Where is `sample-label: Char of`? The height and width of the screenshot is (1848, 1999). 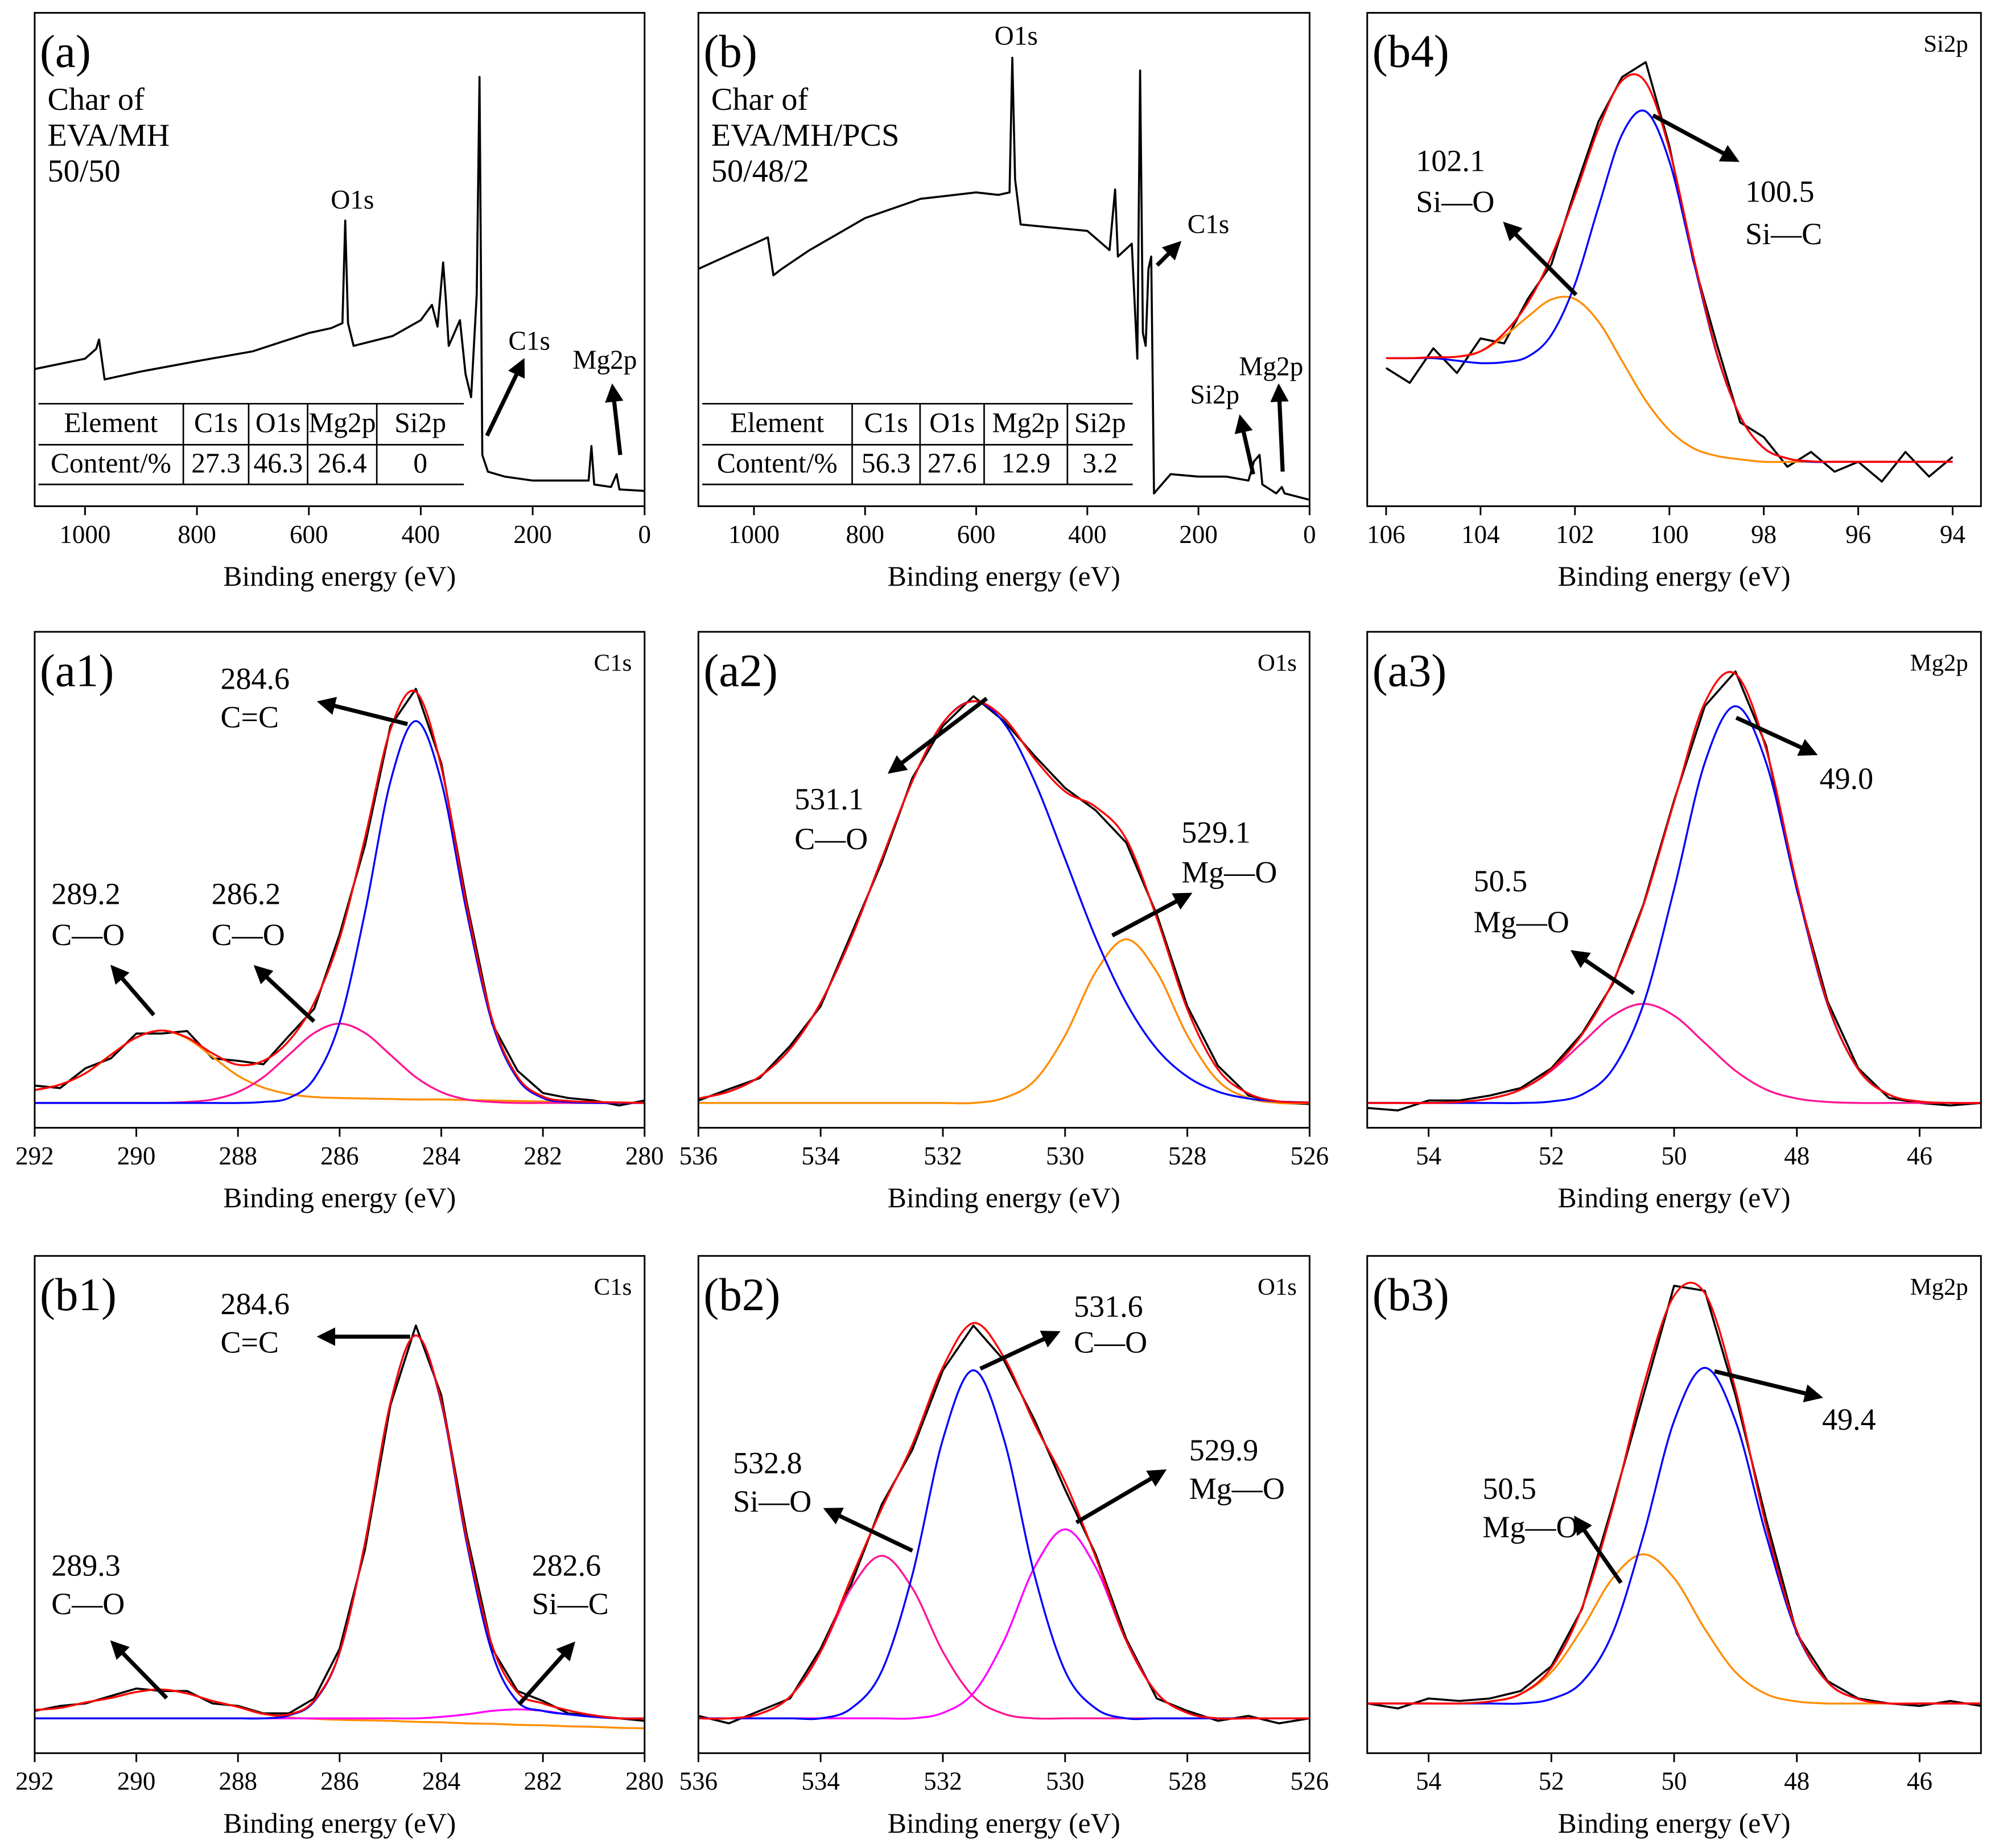 sample-label: Char of is located at coordinates (96, 99).